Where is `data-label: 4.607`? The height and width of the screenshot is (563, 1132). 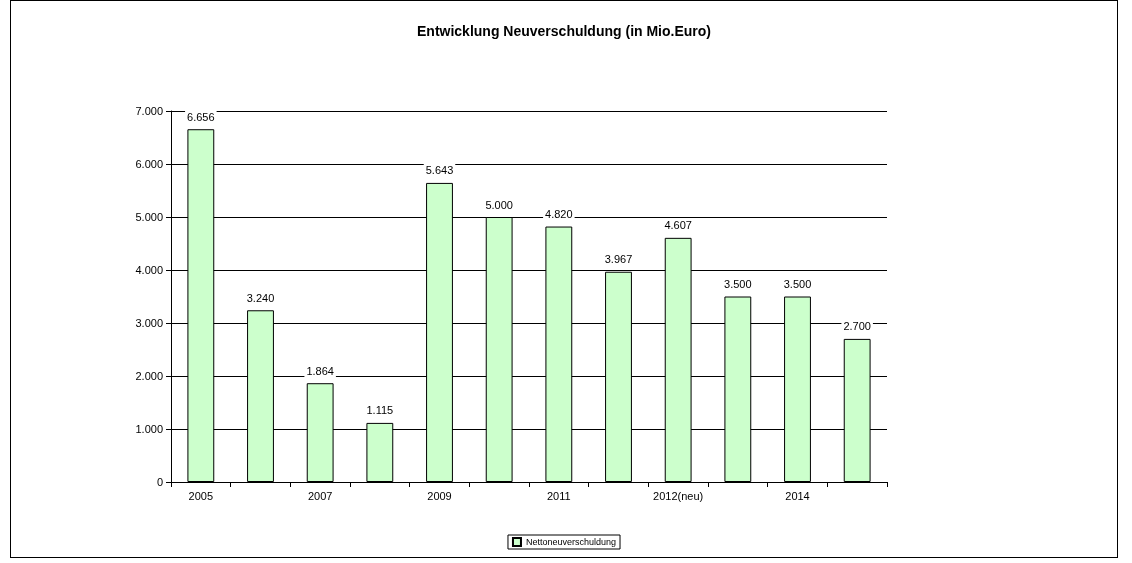 data-label: 4.607 is located at coordinates (678, 225).